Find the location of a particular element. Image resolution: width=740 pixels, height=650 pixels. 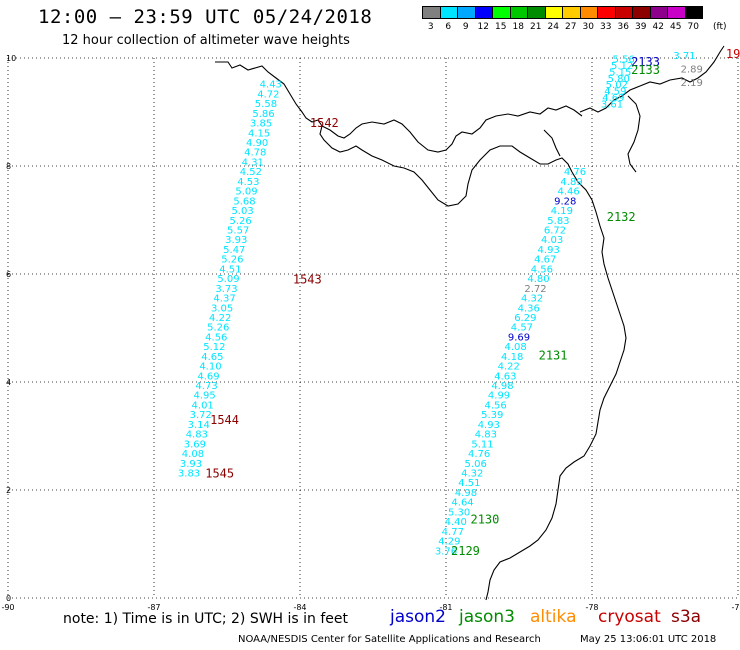

pass-time-label: 2132 is located at coordinates (621, 217).